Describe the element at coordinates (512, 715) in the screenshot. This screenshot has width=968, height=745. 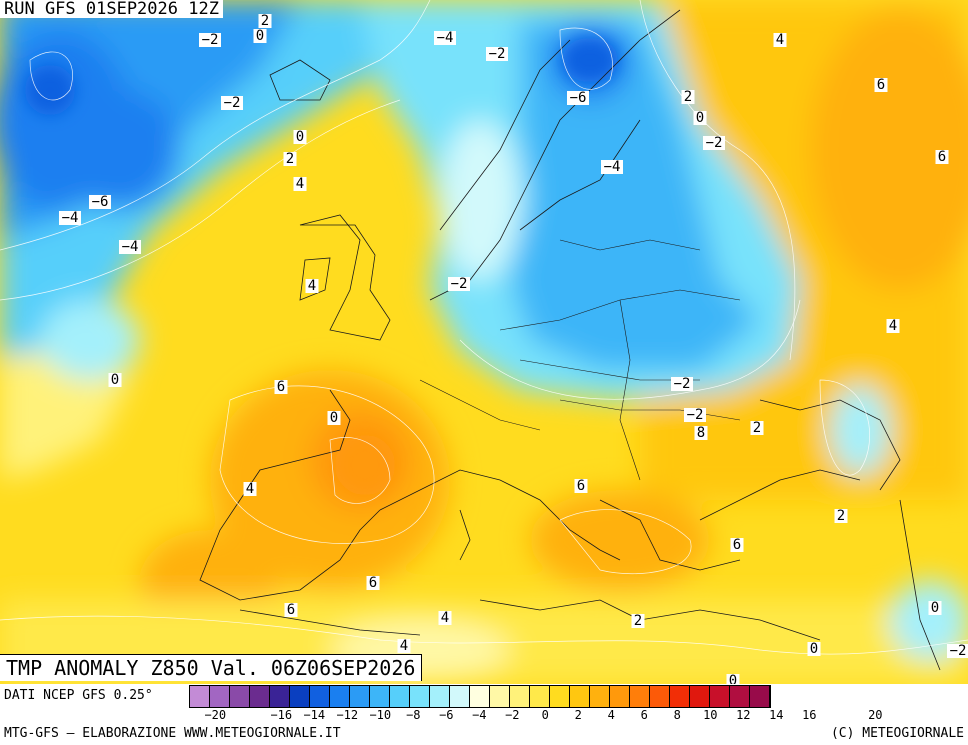
I see `colorbar-tick-label: −2` at that location.